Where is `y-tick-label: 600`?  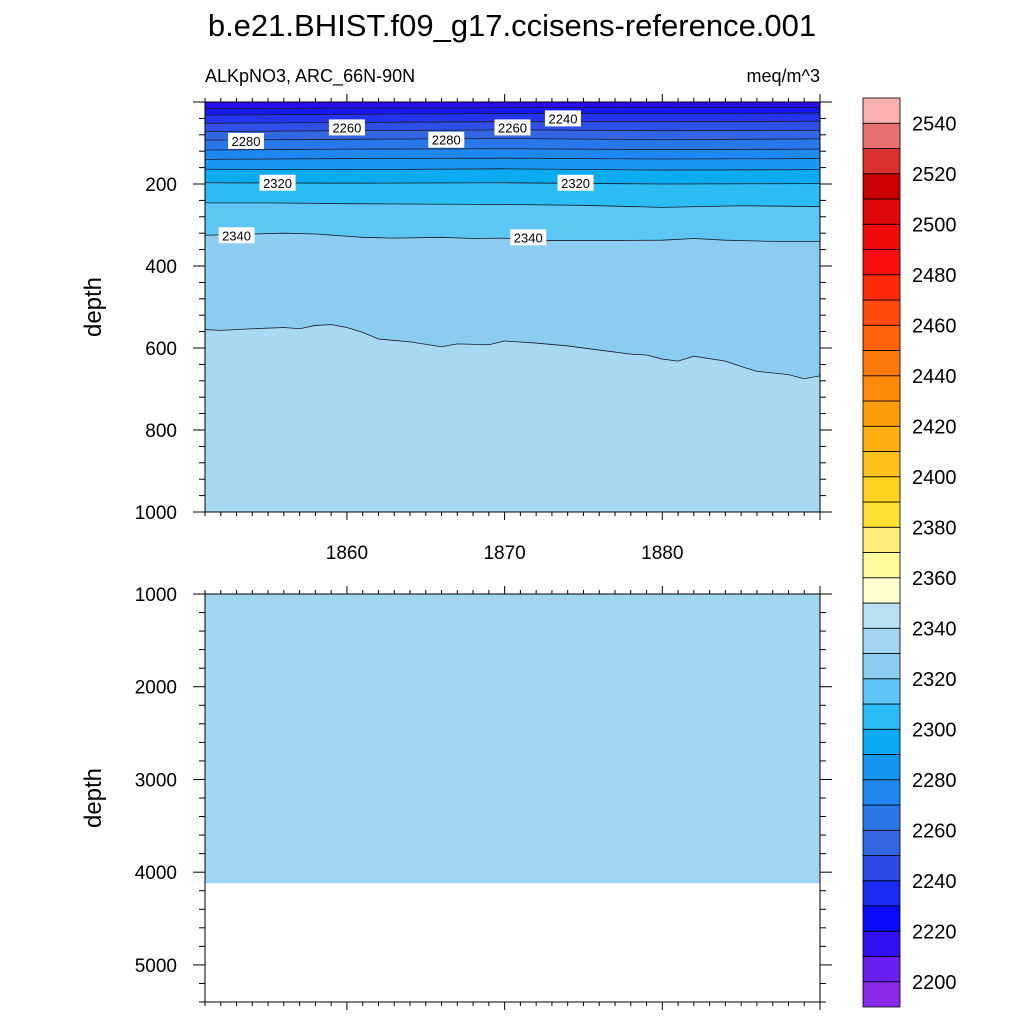
y-tick-label: 600 is located at coordinates (161, 349).